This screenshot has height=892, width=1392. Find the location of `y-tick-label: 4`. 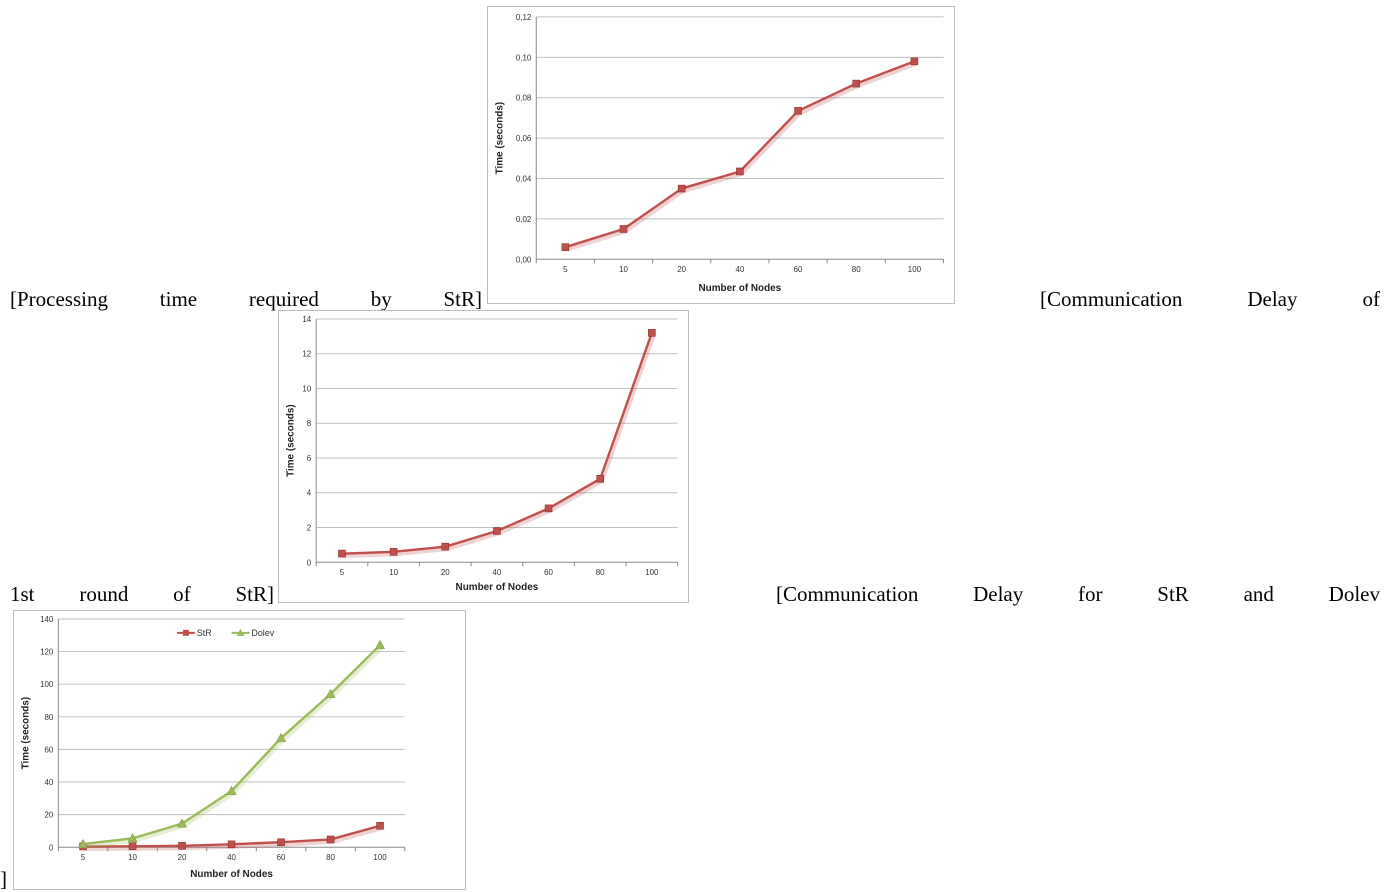

y-tick-label: 4 is located at coordinates (309, 493).